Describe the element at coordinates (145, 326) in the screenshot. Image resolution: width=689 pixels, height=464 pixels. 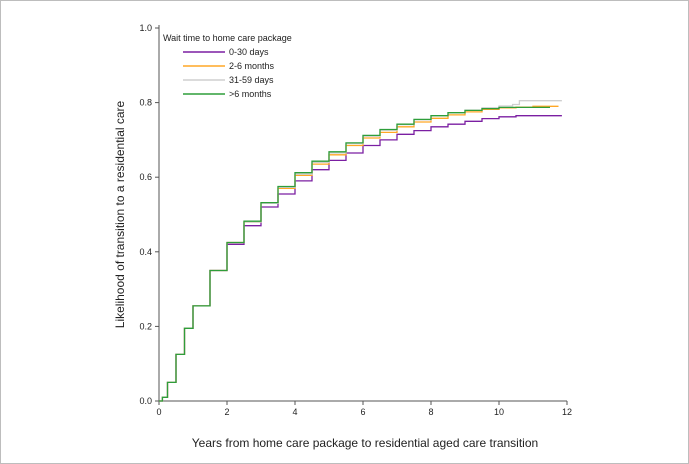
I see `y-tick-label: 0.2` at that location.